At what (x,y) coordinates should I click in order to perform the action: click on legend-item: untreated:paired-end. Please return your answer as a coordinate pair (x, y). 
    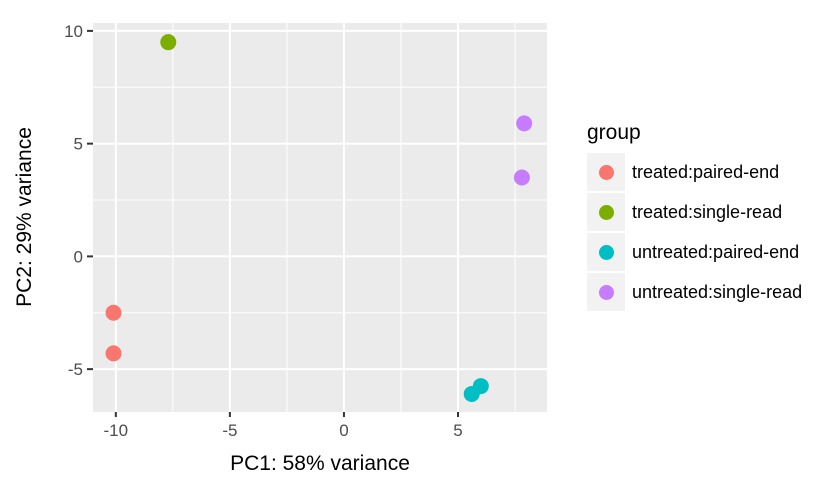
    Looking at the image, I should click on (694, 252).